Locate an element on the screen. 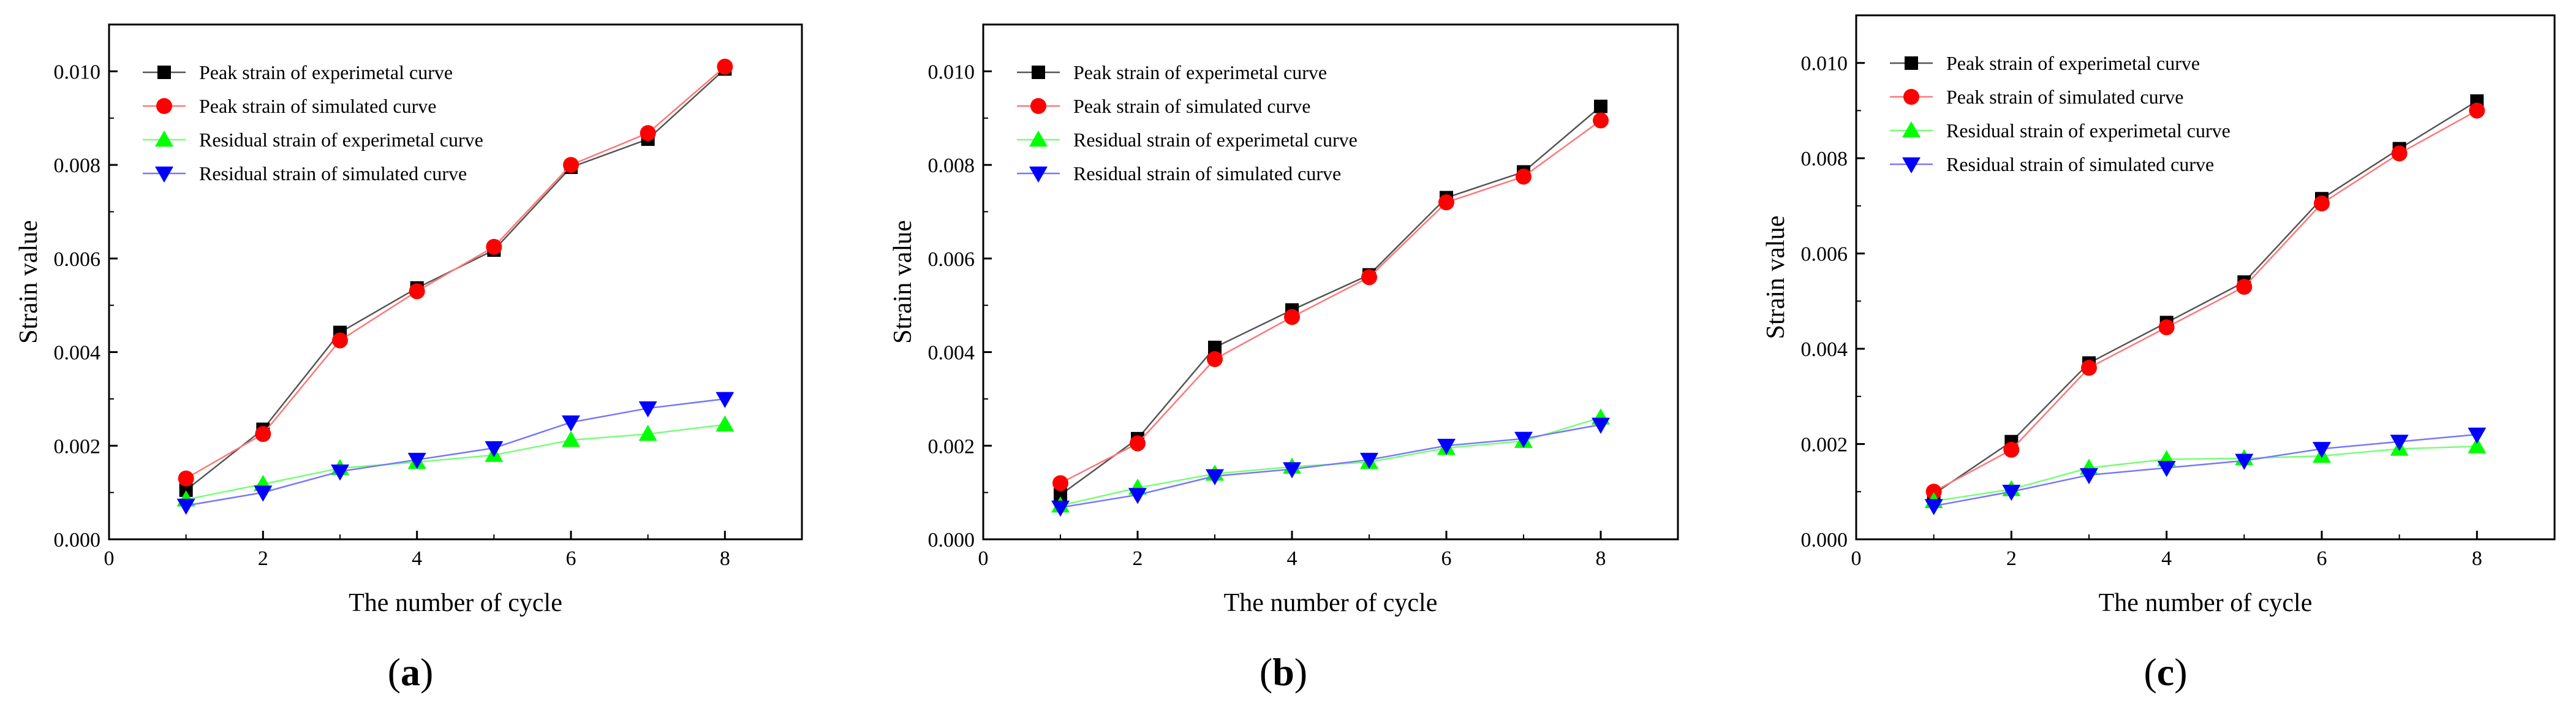  legend-item: Peak strain of simulated curve is located at coordinates (1163, 106).